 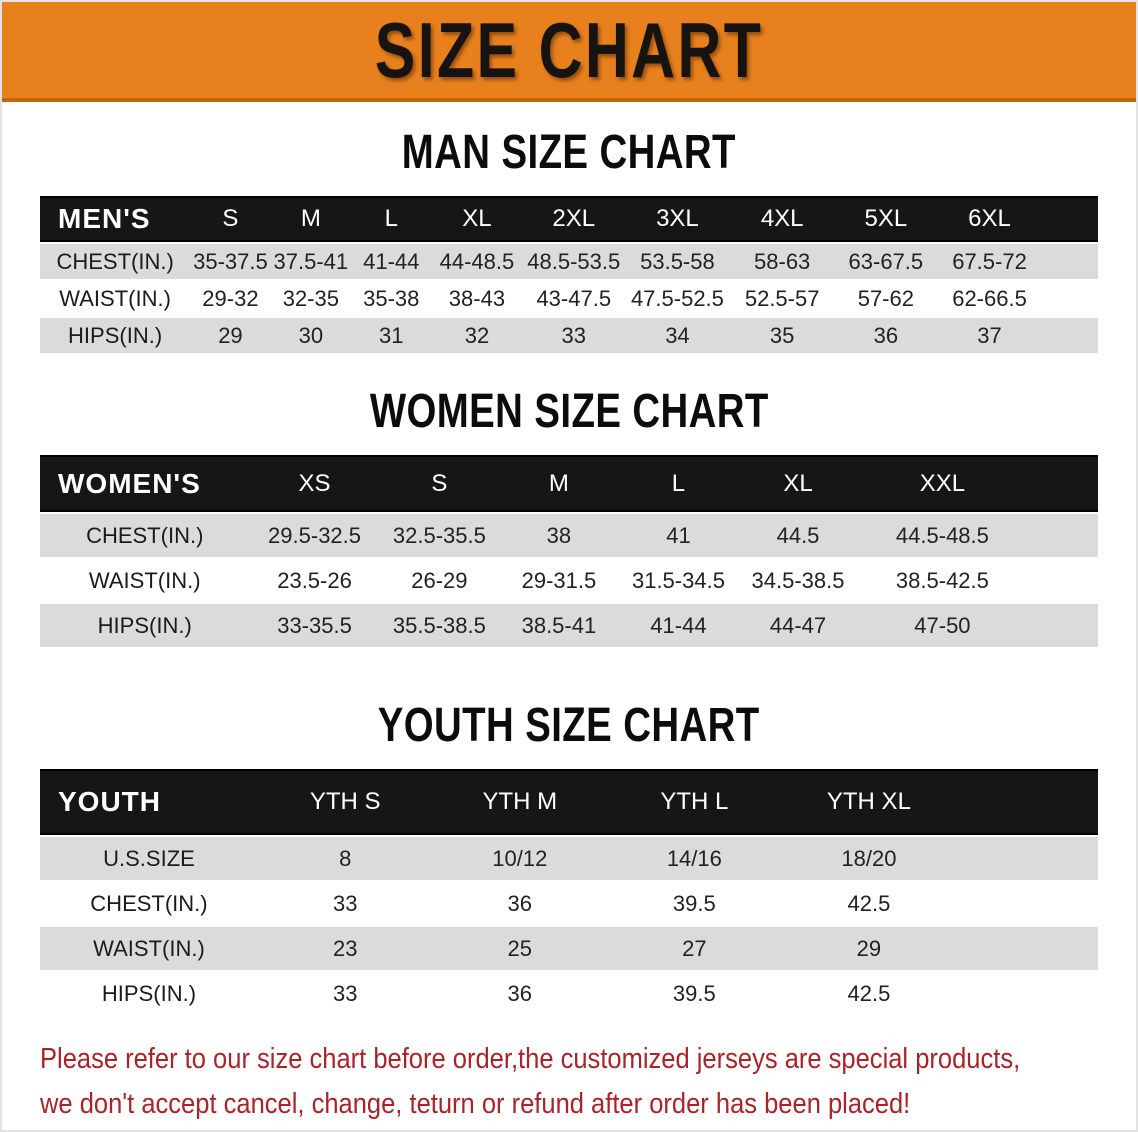 I want to click on table-cell: 57-62, so click(x=886, y=298).